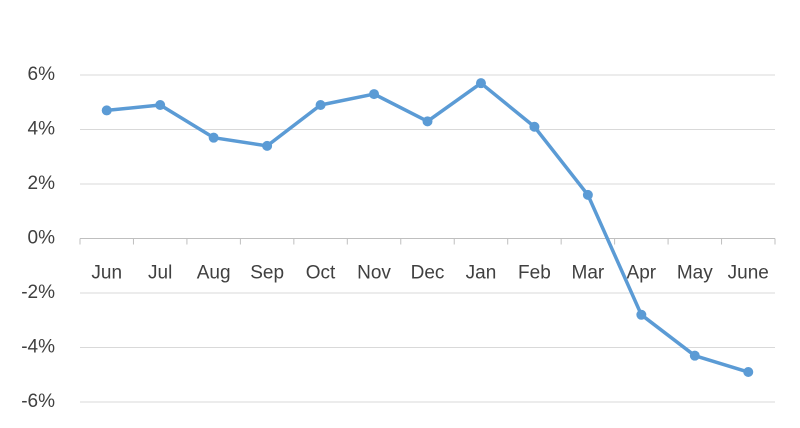  Describe the element at coordinates (642, 273) in the screenshot. I see `x-tick-label: Apr` at that location.